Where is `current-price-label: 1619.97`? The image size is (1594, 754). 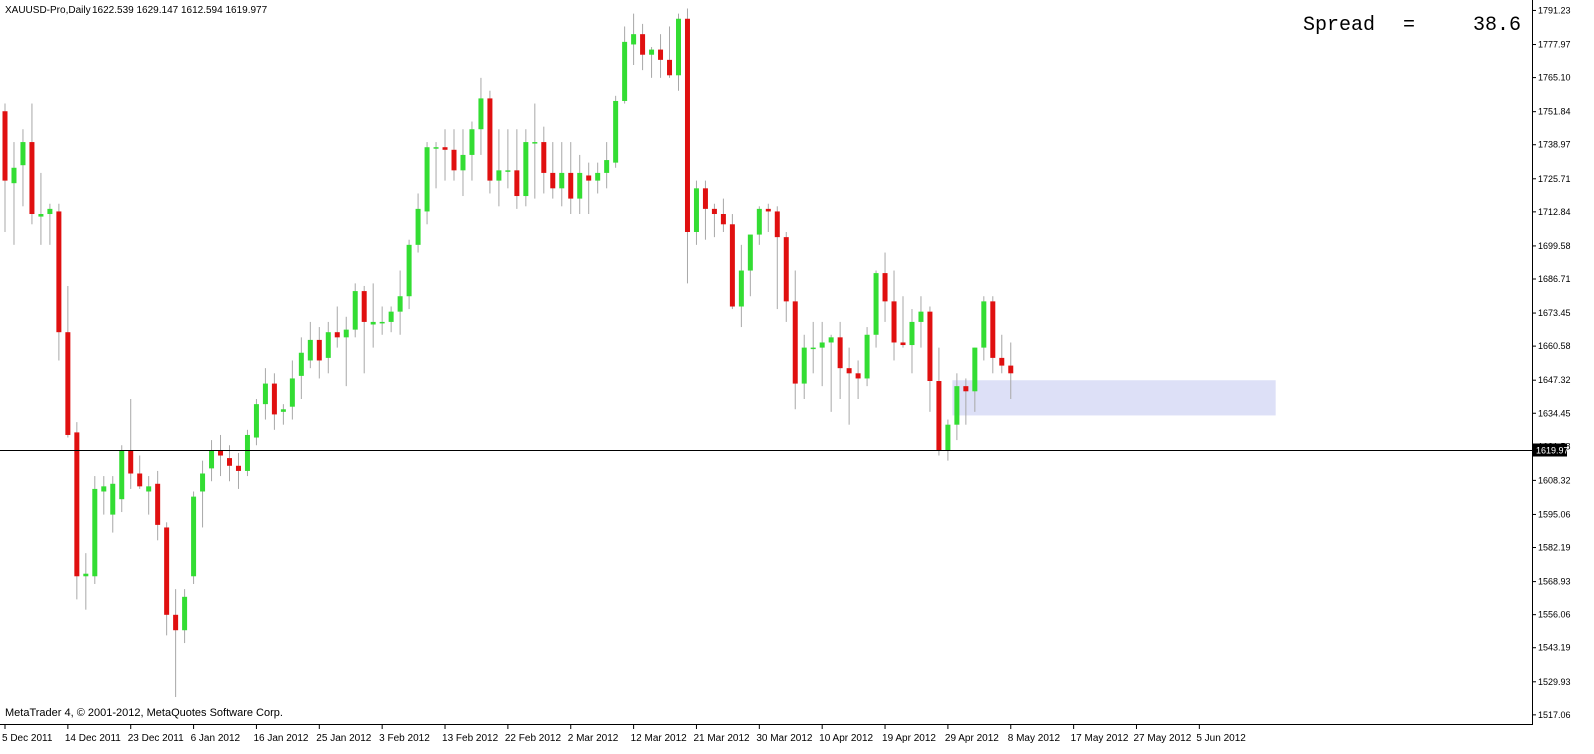
current-price-label: 1619.97 is located at coordinates (1552, 451).